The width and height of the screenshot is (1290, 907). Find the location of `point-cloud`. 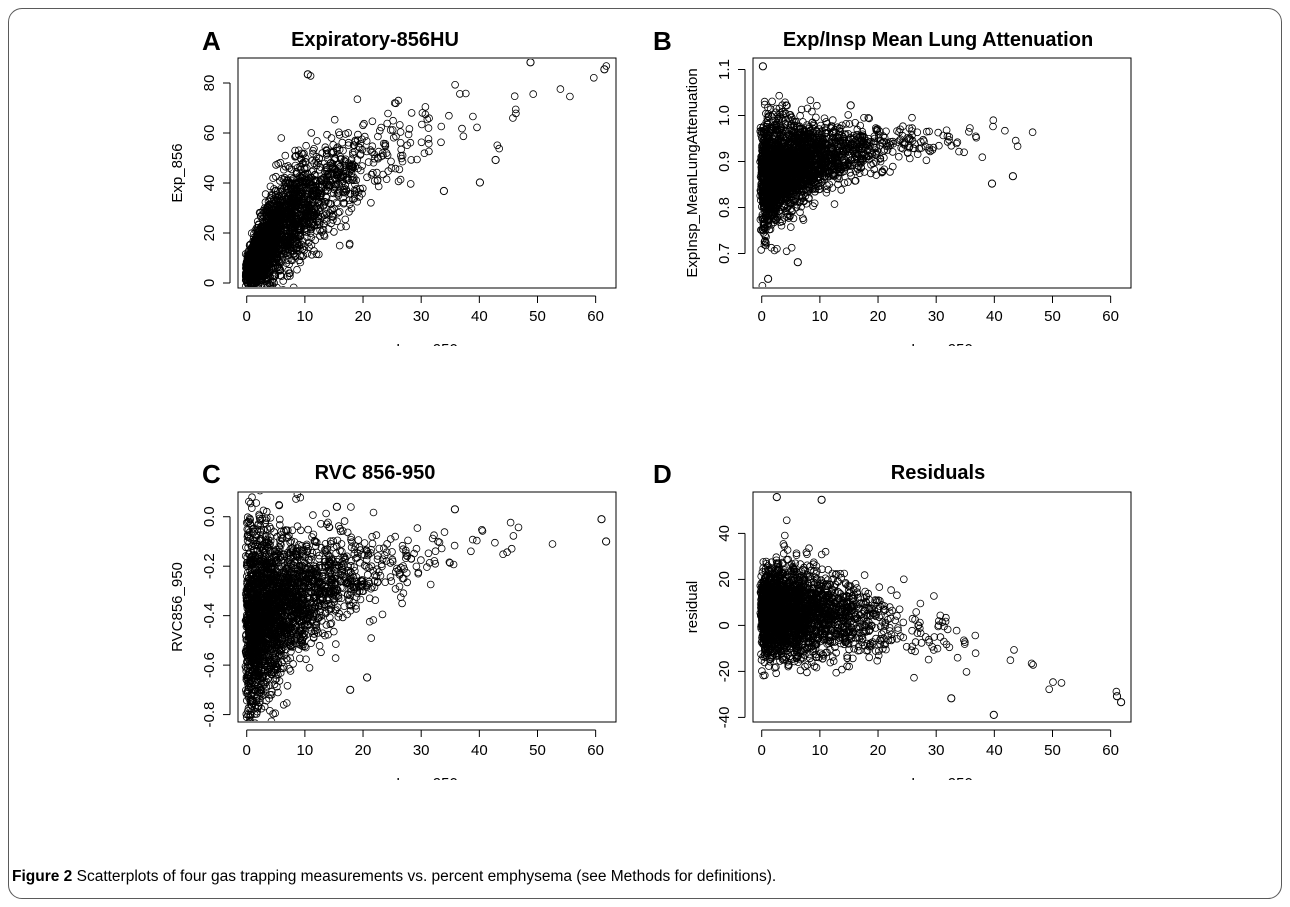

point-cloud is located at coordinates (426, 184).